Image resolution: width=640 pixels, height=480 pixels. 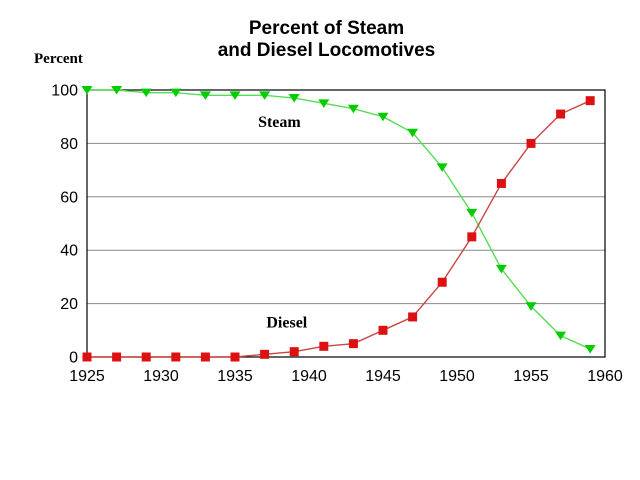 I want to click on chart-title-line1: Percent of Steam, so click(x=326, y=28).